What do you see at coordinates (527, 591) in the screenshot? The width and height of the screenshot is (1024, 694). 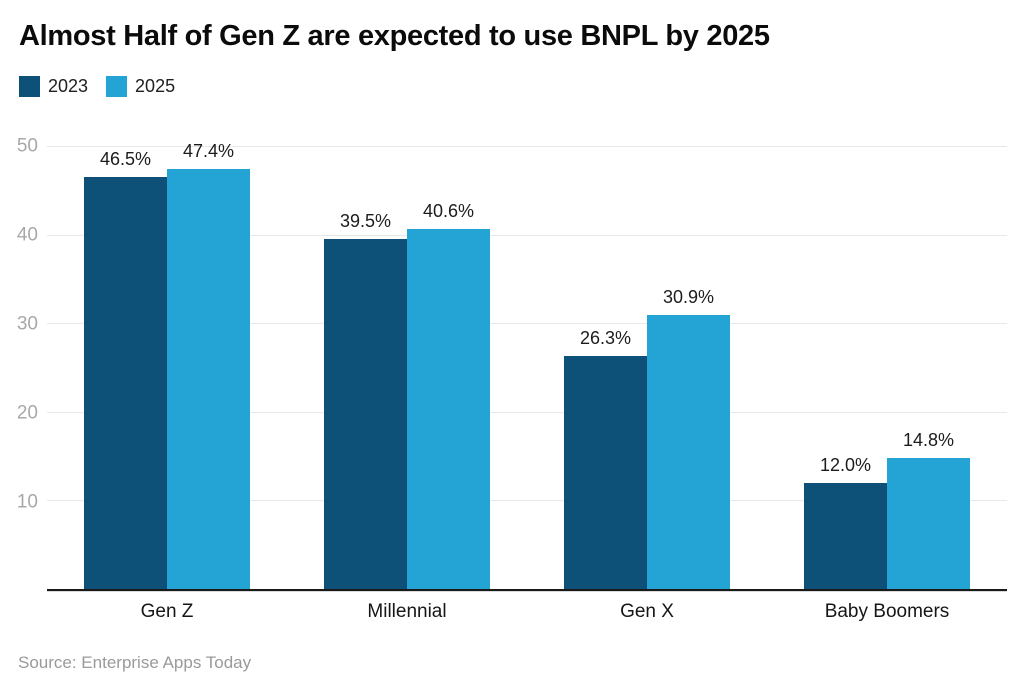 I see `axis-baseline-shadow` at bounding box center [527, 591].